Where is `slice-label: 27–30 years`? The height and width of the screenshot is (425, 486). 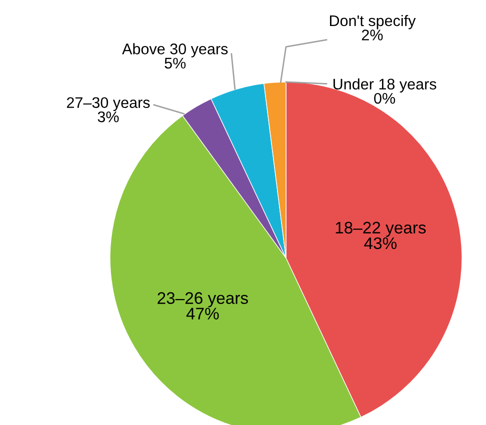
slice-label: 27–30 years is located at coordinates (108, 104).